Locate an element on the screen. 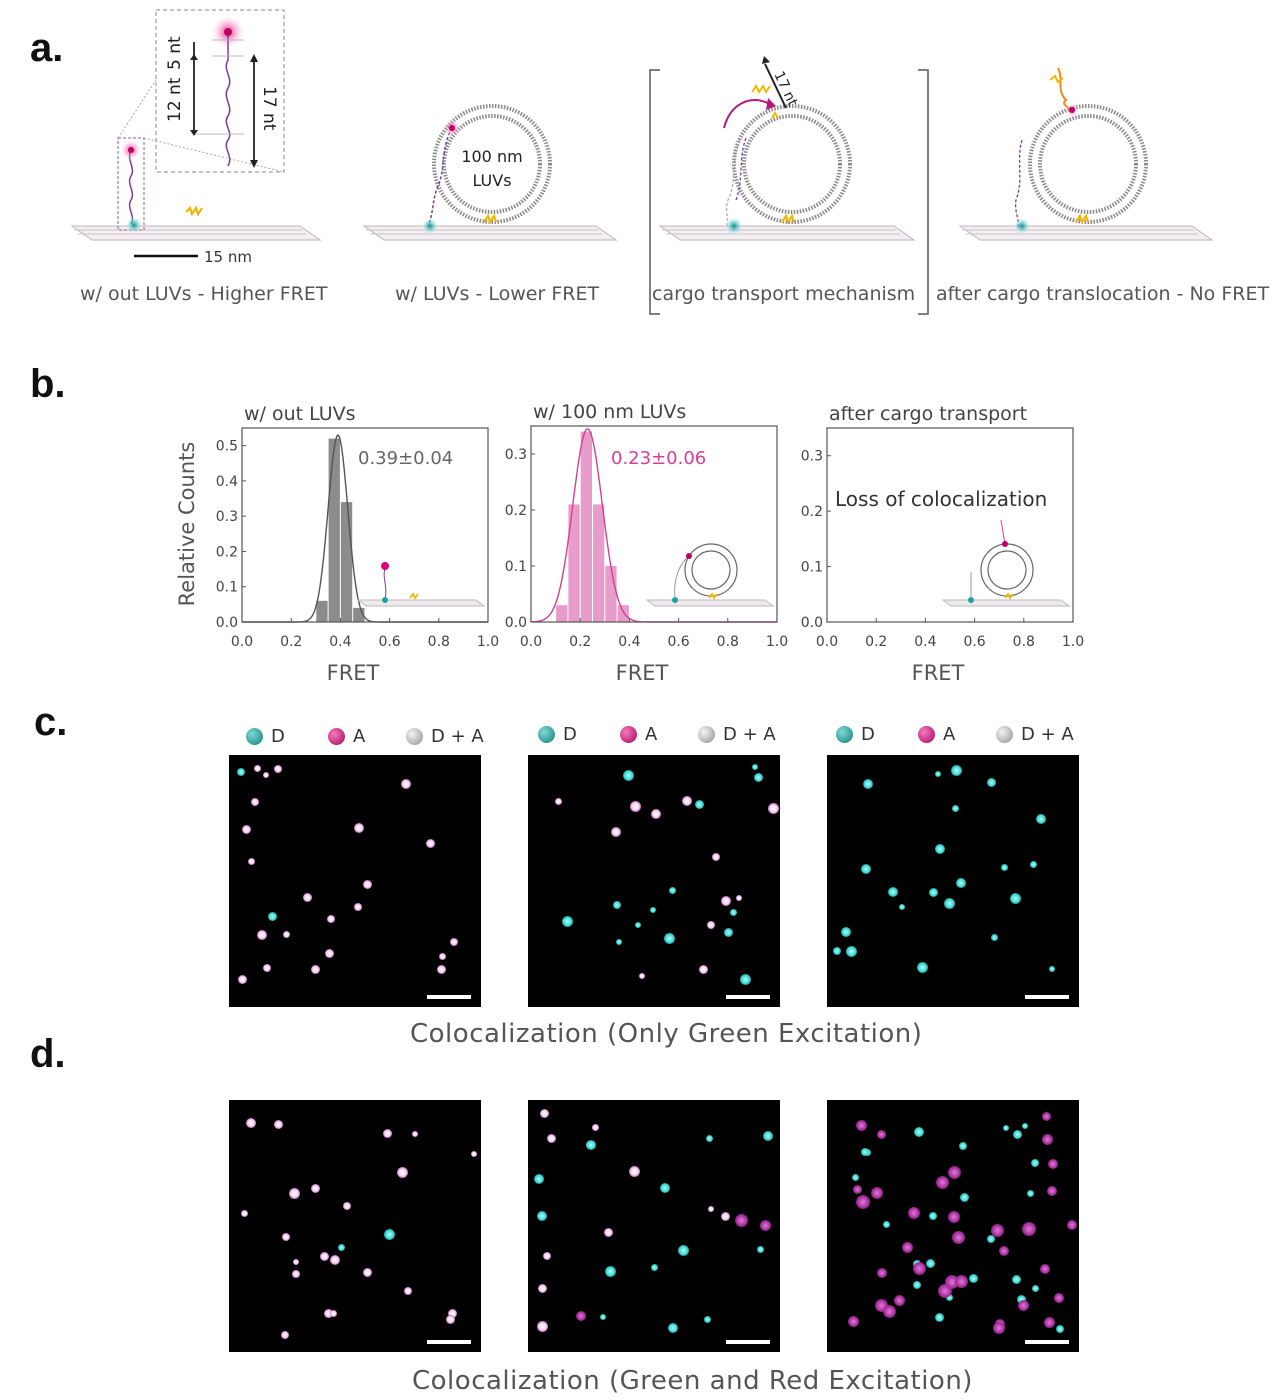 The height and width of the screenshot is (1400, 1280). transport-arrow is located at coordinates (747, 114).